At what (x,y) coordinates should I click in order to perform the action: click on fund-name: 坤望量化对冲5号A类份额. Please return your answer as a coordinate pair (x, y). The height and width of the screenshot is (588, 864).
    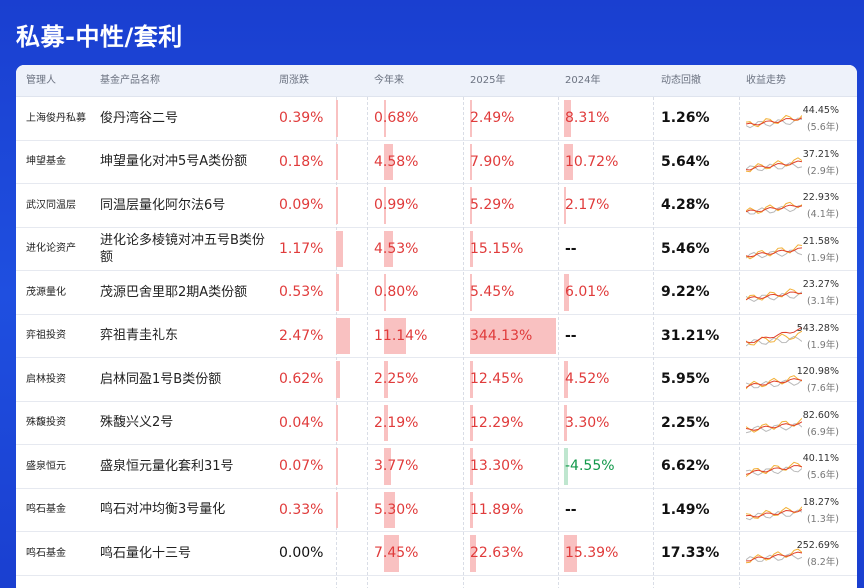
    Looking at the image, I should click on (174, 162).